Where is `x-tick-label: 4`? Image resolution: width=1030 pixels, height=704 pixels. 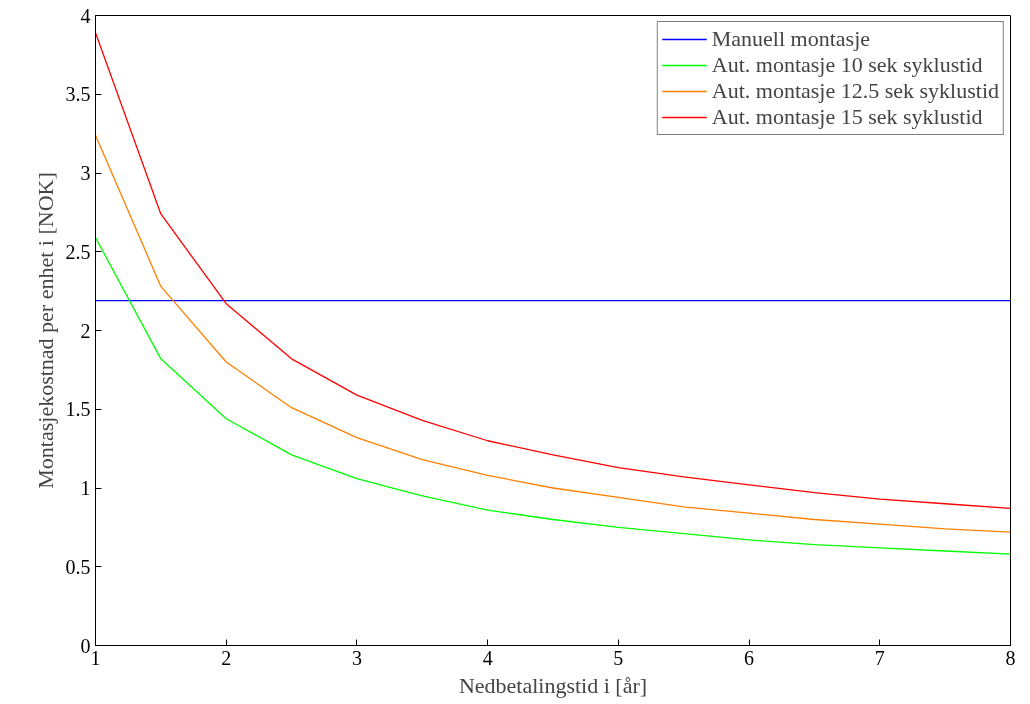
x-tick-label: 4 is located at coordinates (487, 657).